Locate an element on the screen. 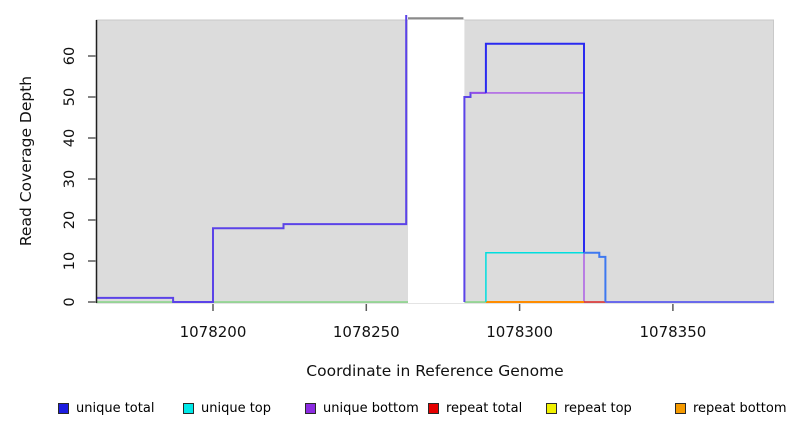 This screenshot has width=792, height=432. y-tick-label: 40 is located at coordinates (70, 138).